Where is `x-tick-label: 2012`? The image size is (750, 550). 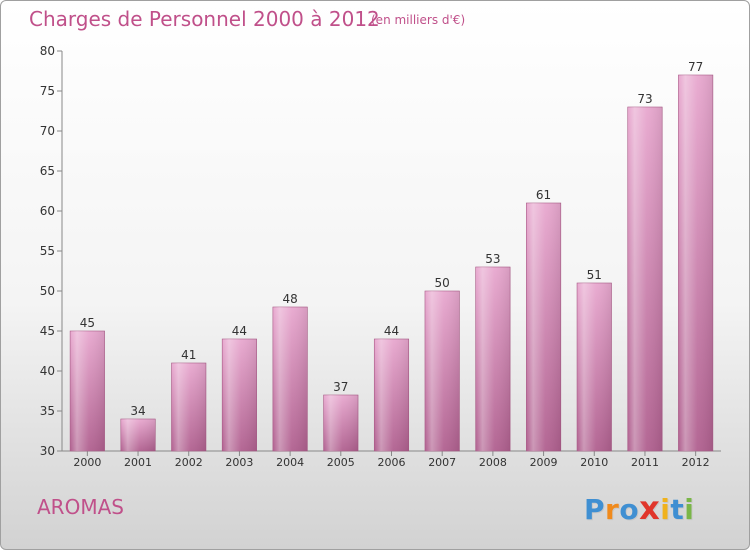
x-tick-label: 2012 is located at coordinates (696, 462).